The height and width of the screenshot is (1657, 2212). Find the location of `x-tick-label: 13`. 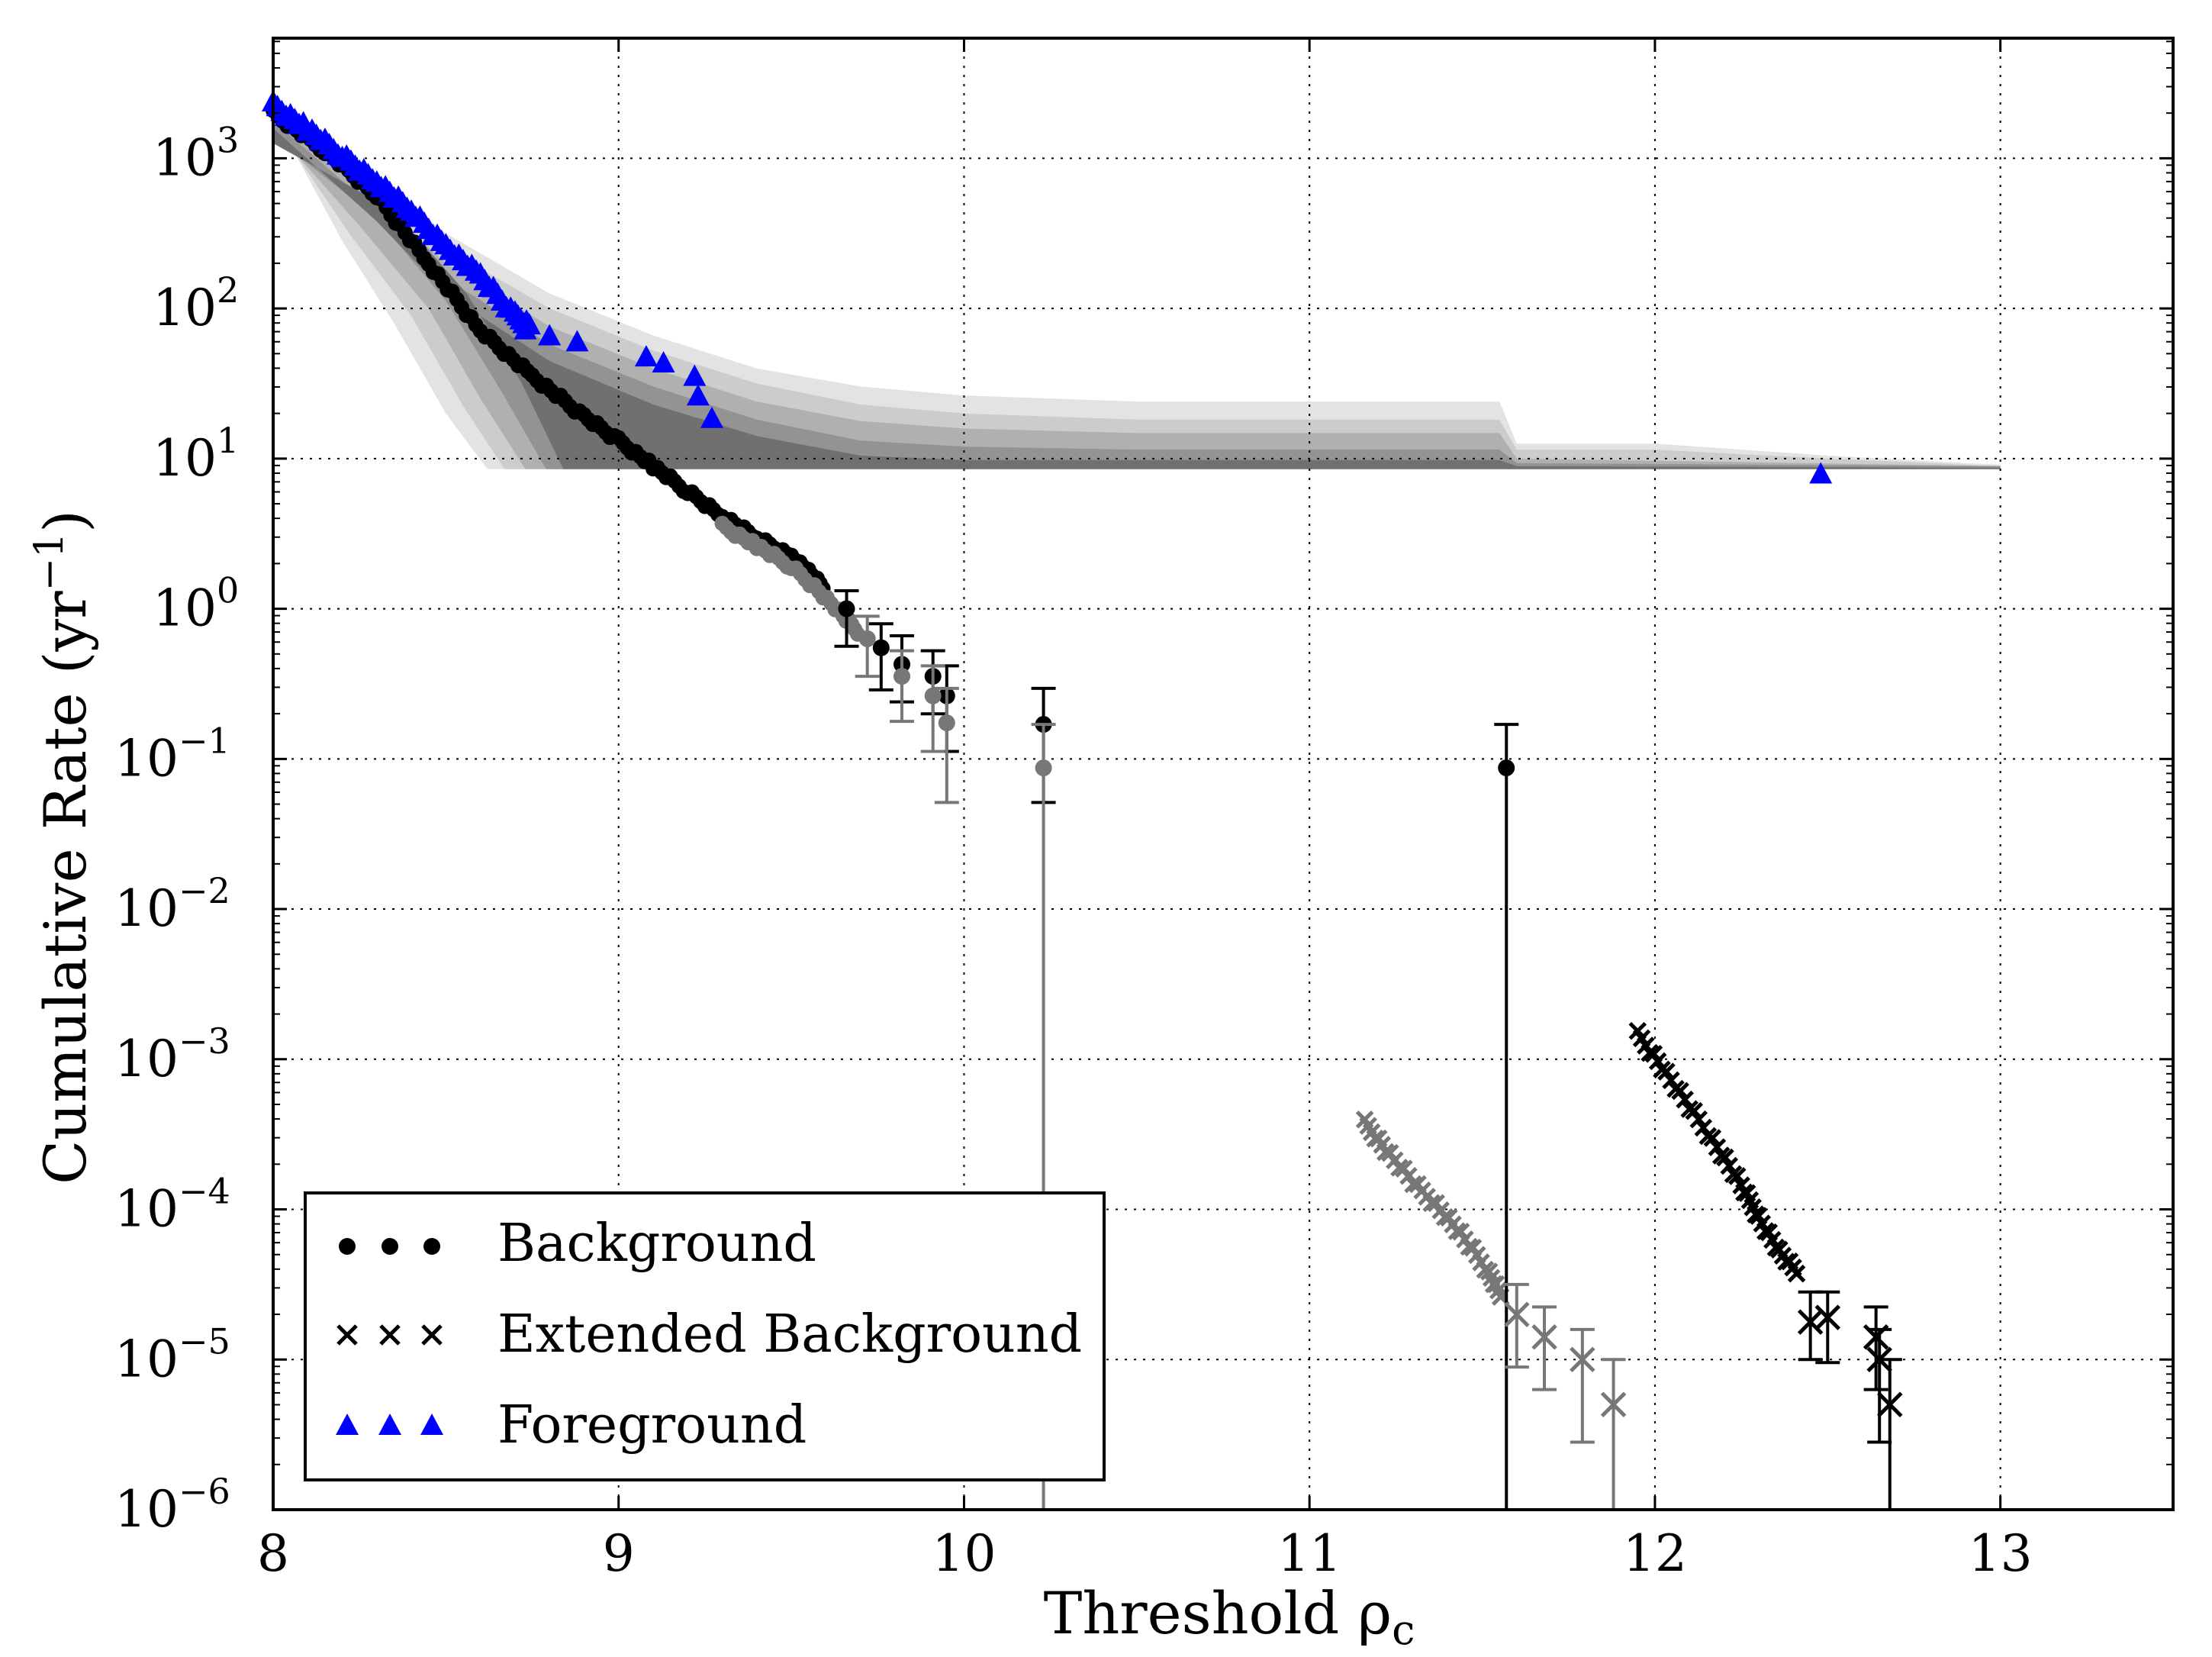

x-tick-label: 13 is located at coordinates (2001, 1553).